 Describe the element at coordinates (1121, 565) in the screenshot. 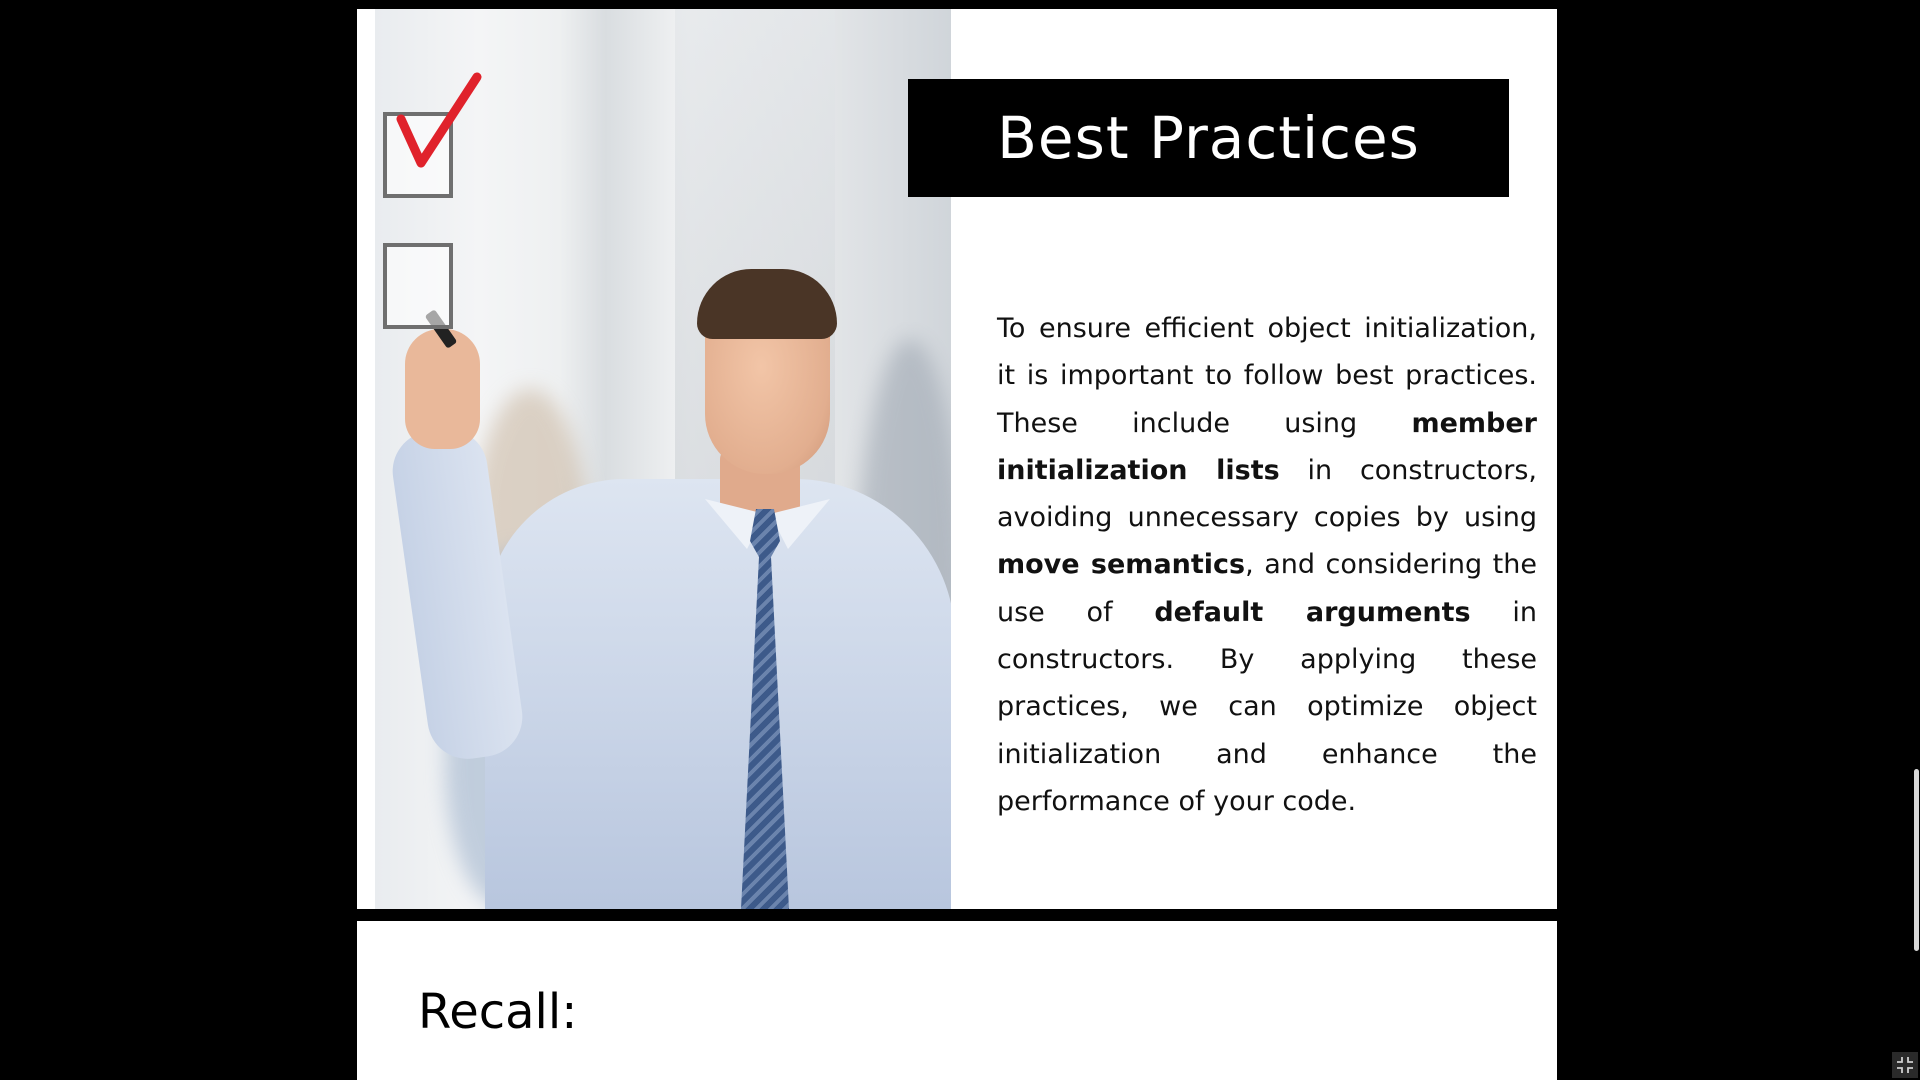

I see `body-bold-term: move semantics` at that location.